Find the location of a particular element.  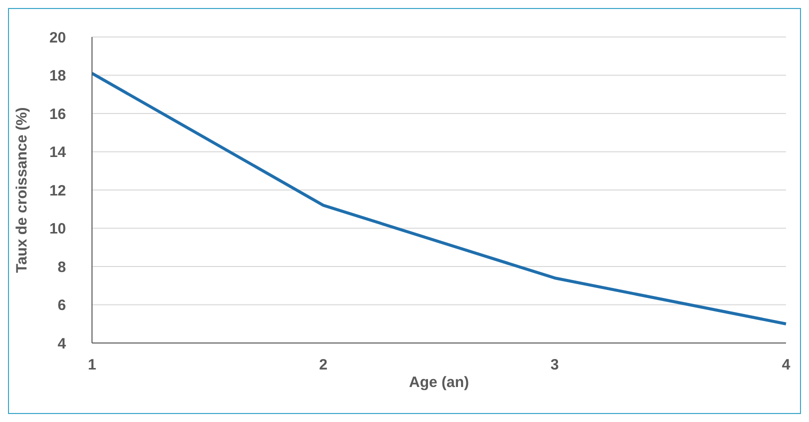

x-tick-label: 2 is located at coordinates (323, 365).